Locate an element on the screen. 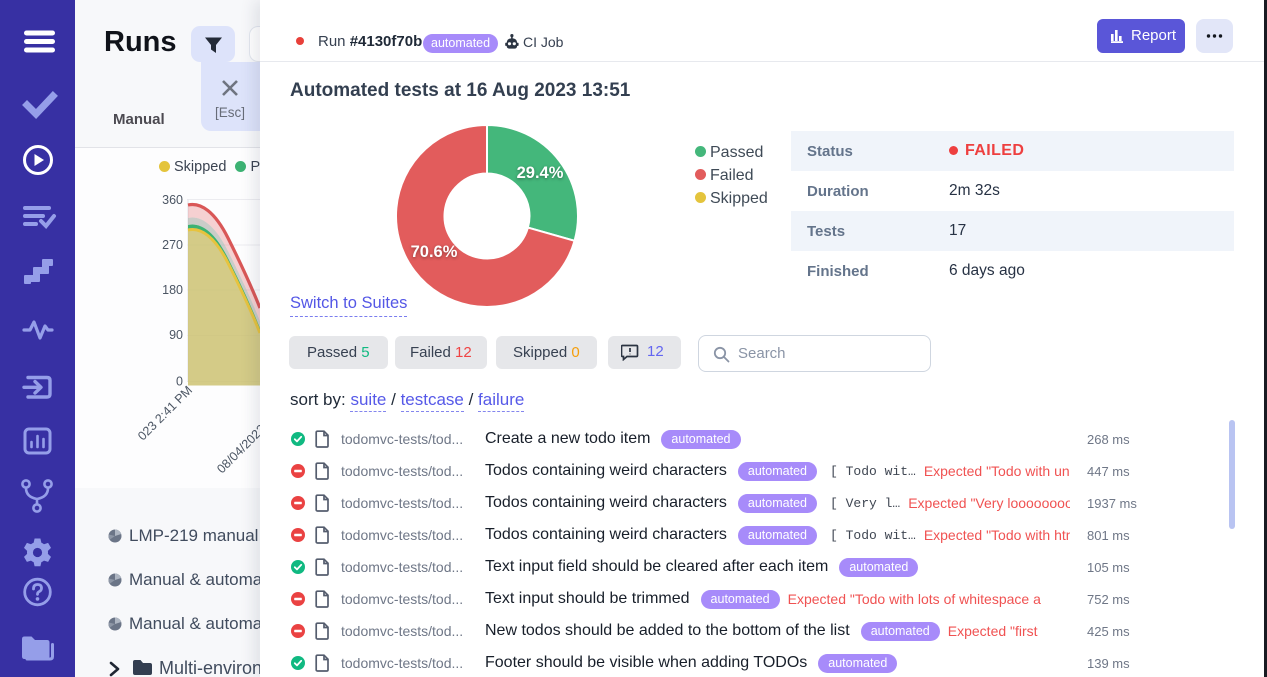 Image resolution: width=1267 pixels, height=677 pixels. svg-text: 90 is located at coordinates (176, 335).